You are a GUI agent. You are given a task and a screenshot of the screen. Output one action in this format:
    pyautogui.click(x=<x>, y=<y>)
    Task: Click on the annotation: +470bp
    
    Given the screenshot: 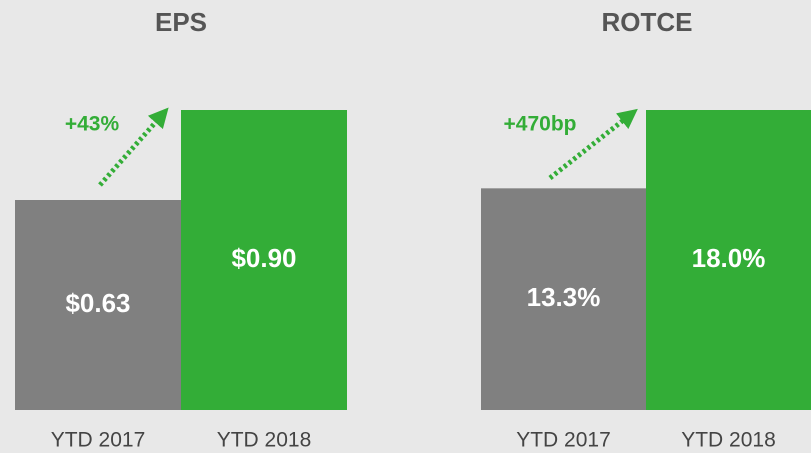 What is the action you would take?
    pyautogui.click(x=540, y=124)
    